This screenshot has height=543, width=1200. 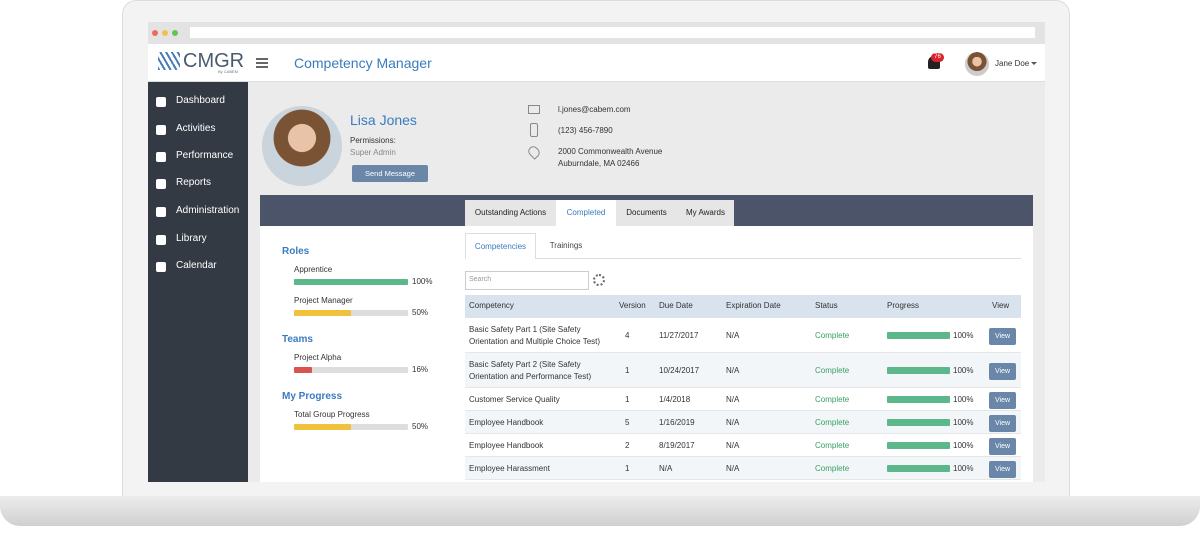 What do you see at coordinates (566, 245) in the screenshot?
I see `subtab: Trainings` at bounding box center [566, 245].